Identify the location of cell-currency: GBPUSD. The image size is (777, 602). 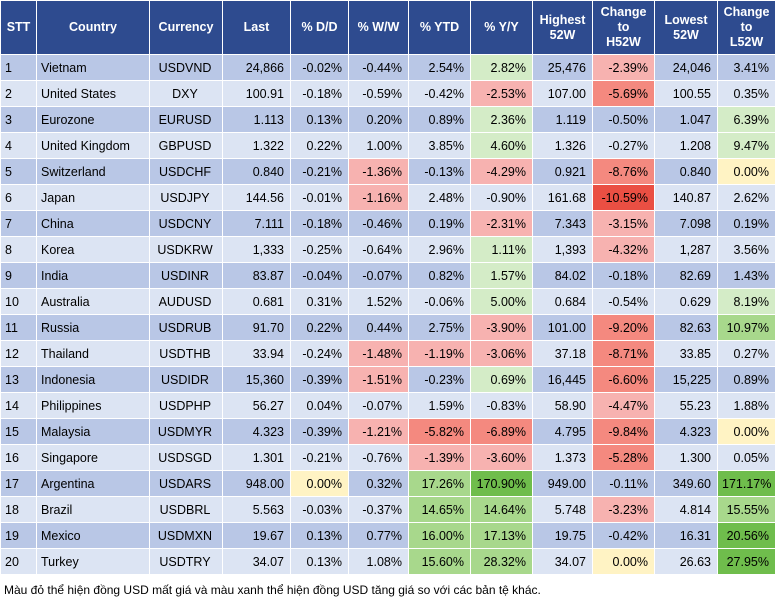
(186, 145).